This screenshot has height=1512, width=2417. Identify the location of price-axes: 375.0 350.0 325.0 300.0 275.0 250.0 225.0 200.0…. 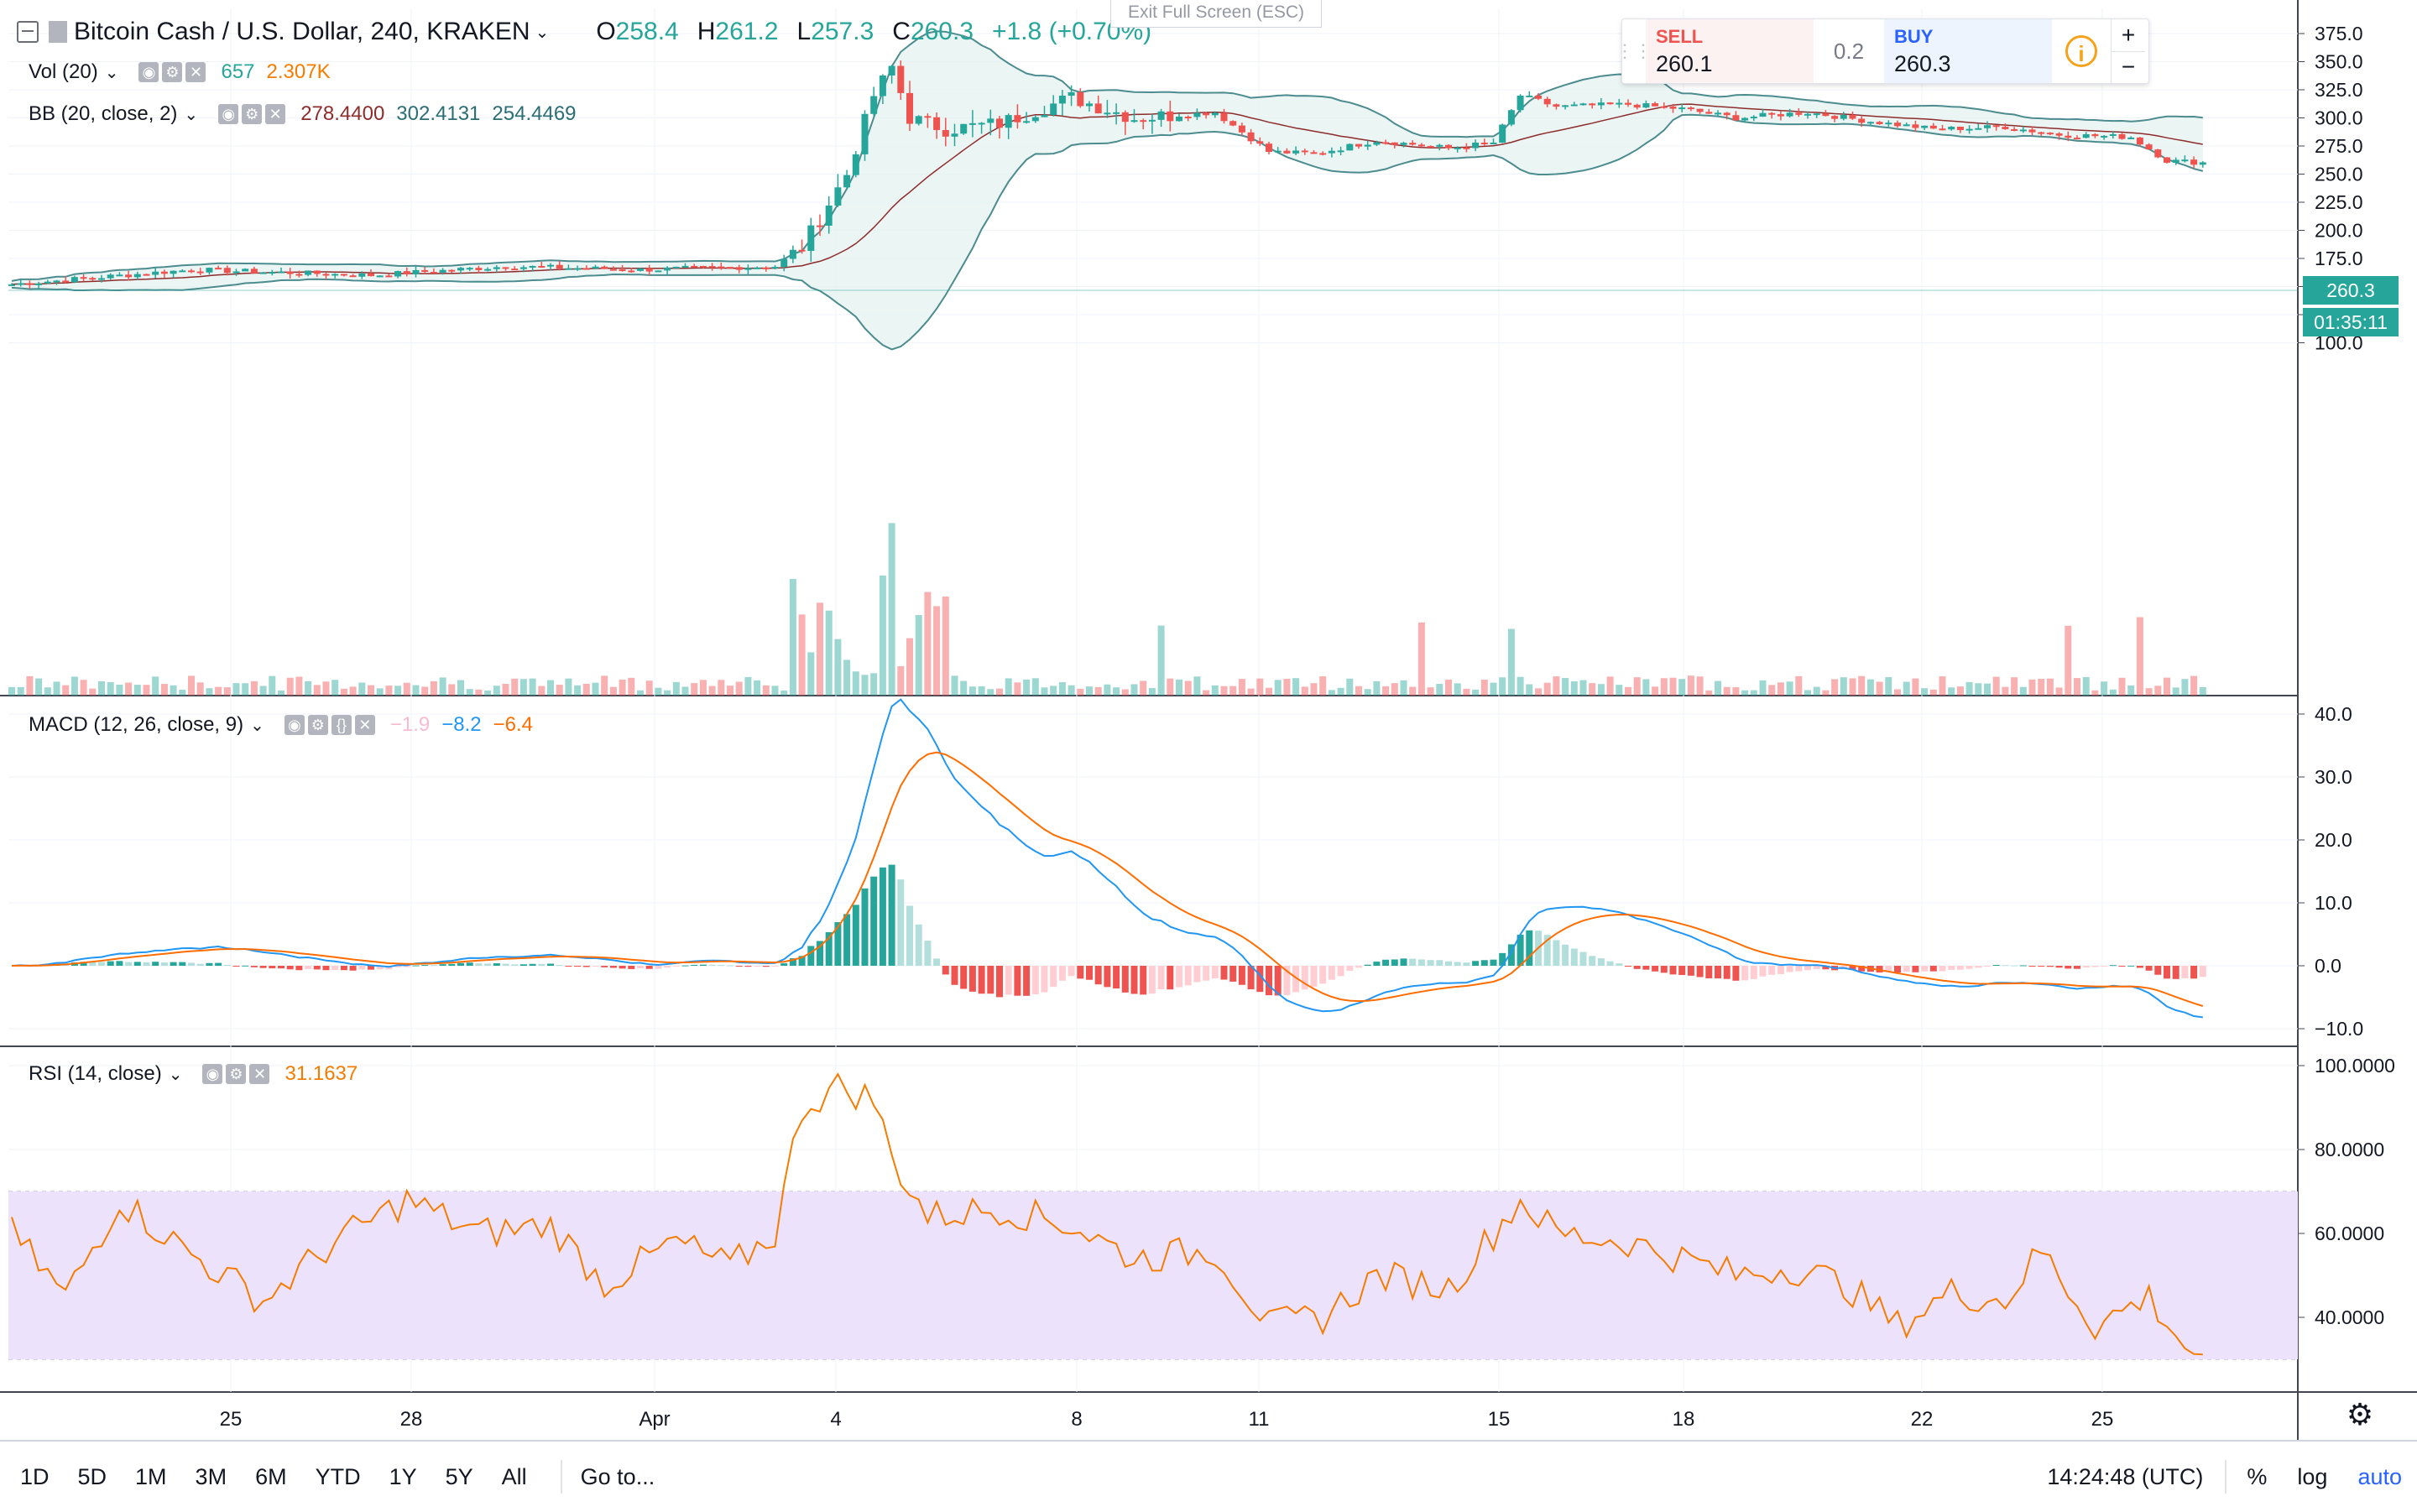
(2346, 675).